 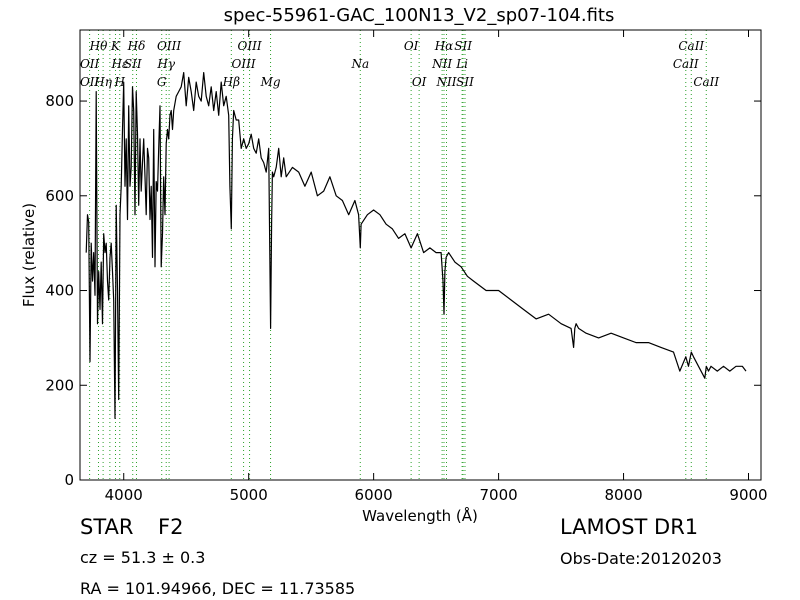 What do you see at coordinates (98, 46) in the screenshot?
I see `spectral-line-label: Hθ` at bounding box center [98, 46].